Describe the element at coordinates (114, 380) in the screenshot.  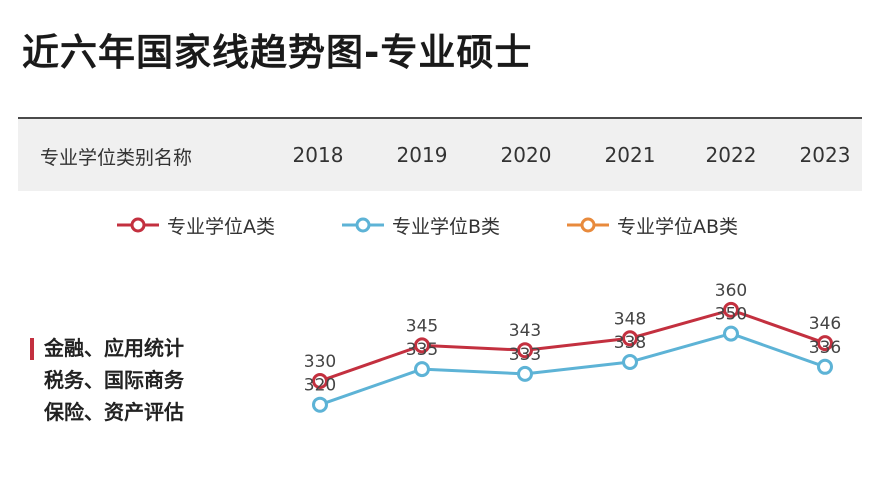
I see `major-line: 税务、国际商务` at that location.